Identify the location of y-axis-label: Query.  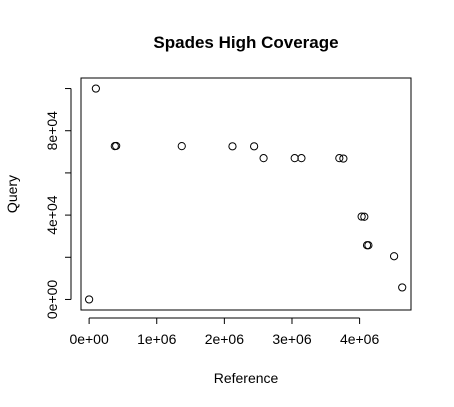
(12, 194).